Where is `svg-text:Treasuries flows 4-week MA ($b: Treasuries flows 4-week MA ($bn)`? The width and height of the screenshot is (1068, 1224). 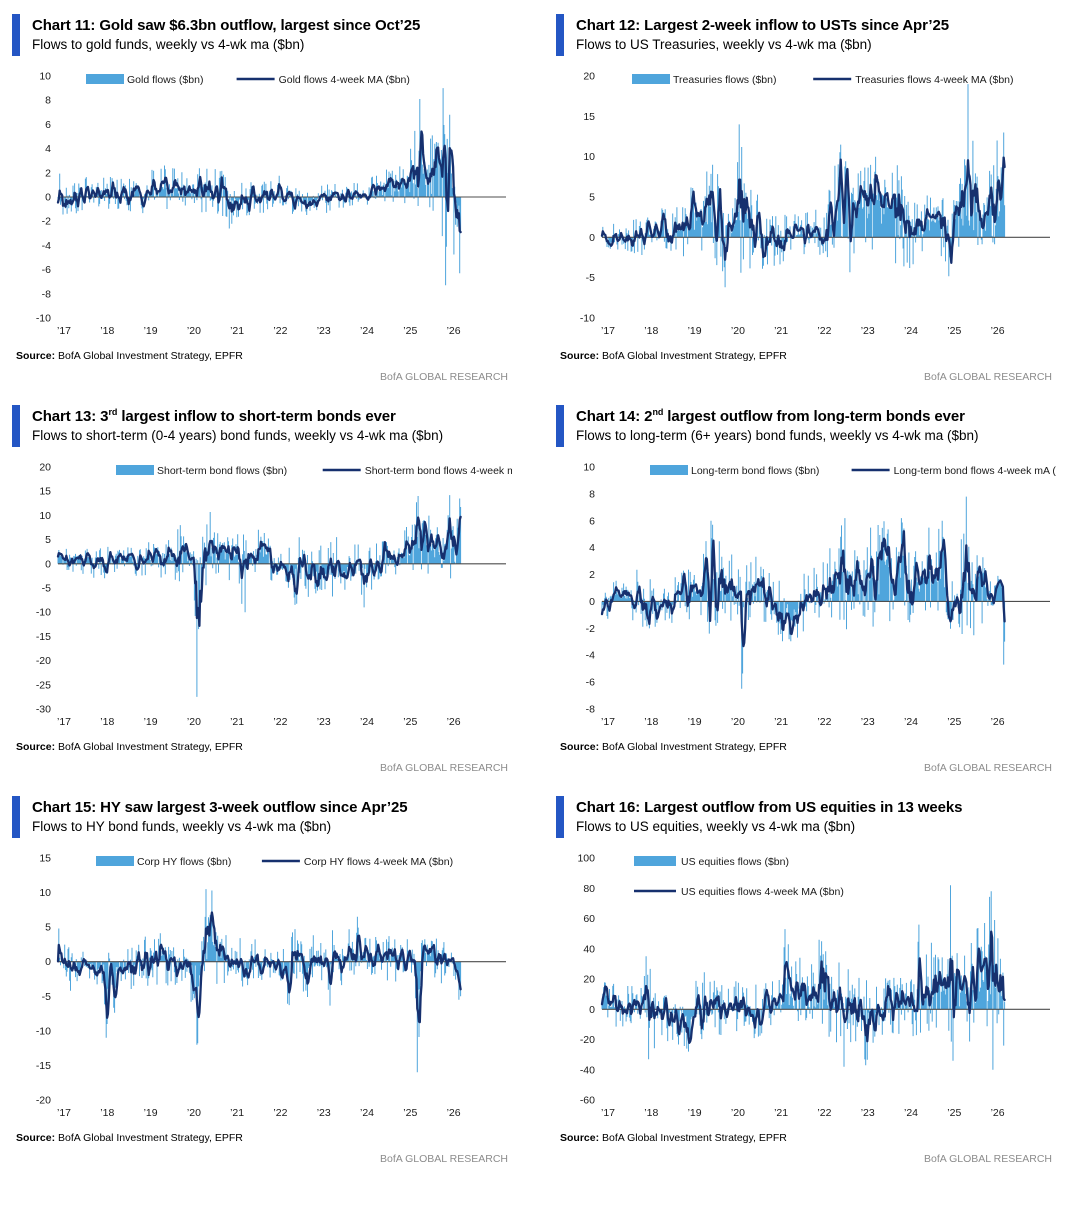
svg-text:Treasuries flows 4-week MA ($b: Treasuries flows 4-week MA ($bn) is located at coordinates (934, 80).